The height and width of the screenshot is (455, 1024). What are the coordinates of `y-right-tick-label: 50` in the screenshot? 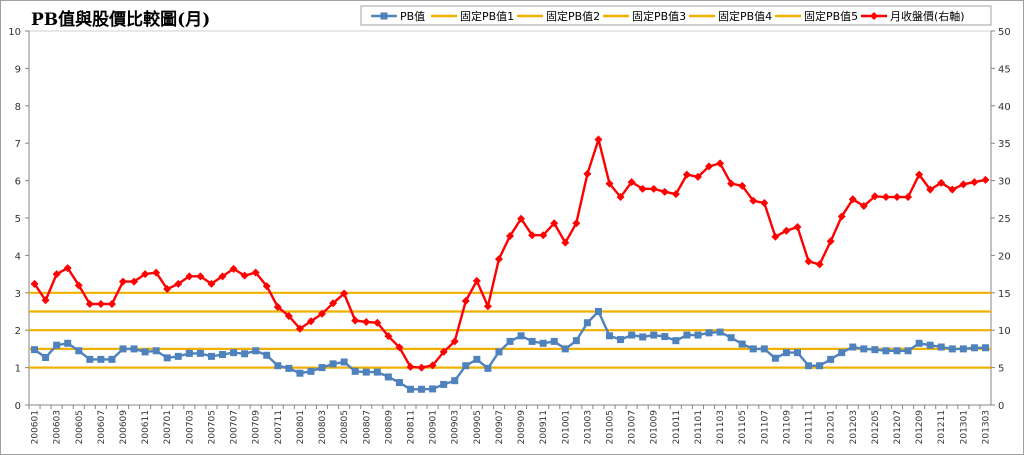 It's located at (1004, 32).